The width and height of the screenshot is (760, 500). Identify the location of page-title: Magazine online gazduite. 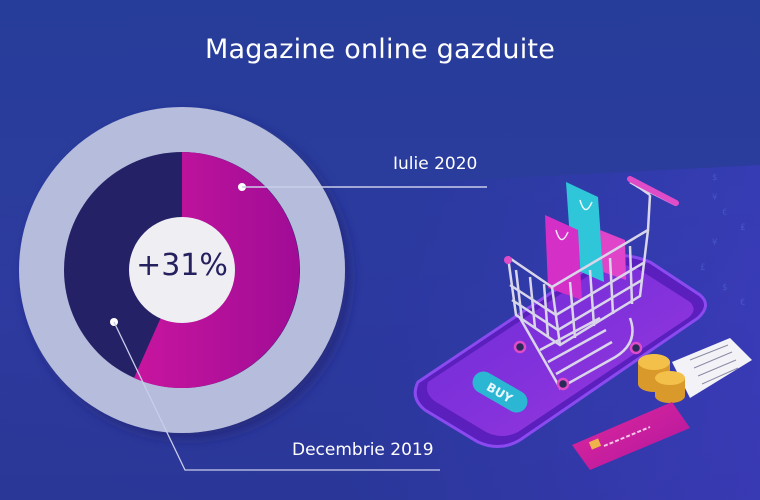
(380, 49).